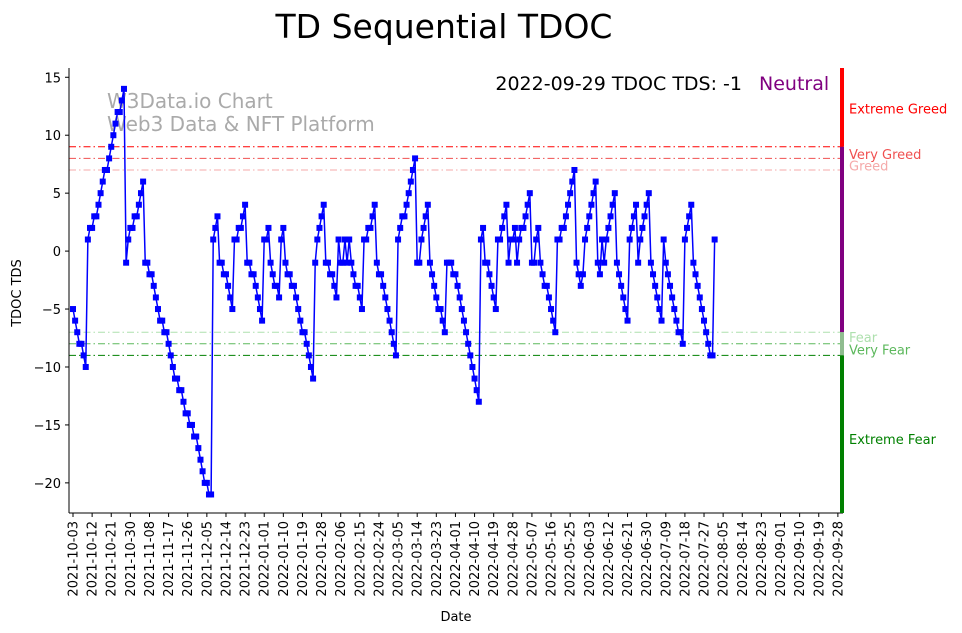 The image size is (962, 633). I want to click on x-tick-label: 2022-05-07, so click(532, 559).